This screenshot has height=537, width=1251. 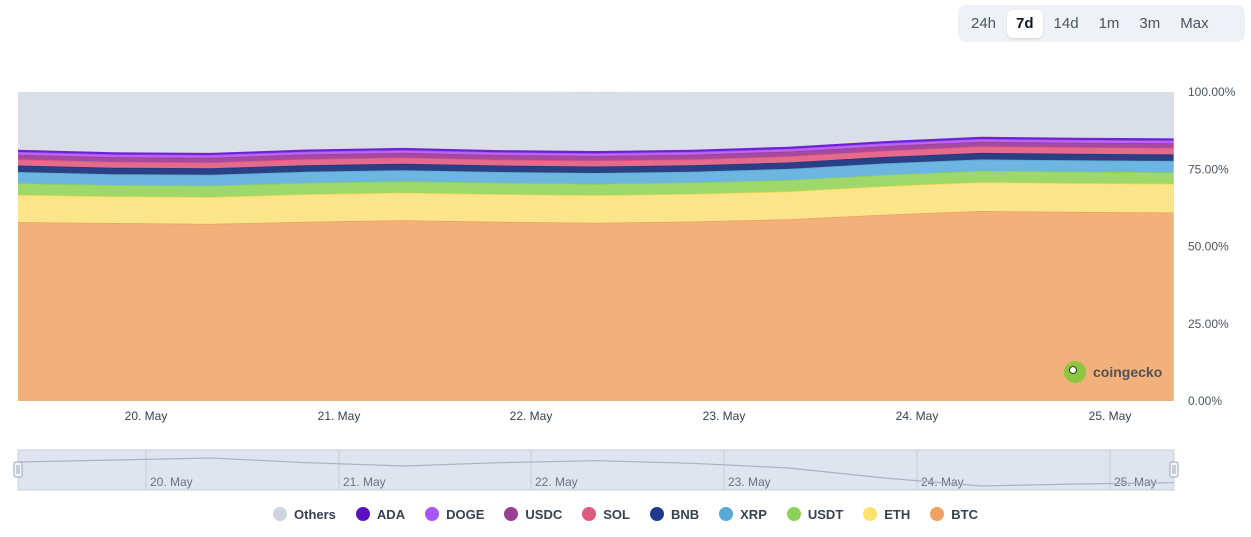 What do you see at coordinates (1075, 372) in the screenshot?
I see `gecko-logo-icon` at bounding box center [1075, 372].